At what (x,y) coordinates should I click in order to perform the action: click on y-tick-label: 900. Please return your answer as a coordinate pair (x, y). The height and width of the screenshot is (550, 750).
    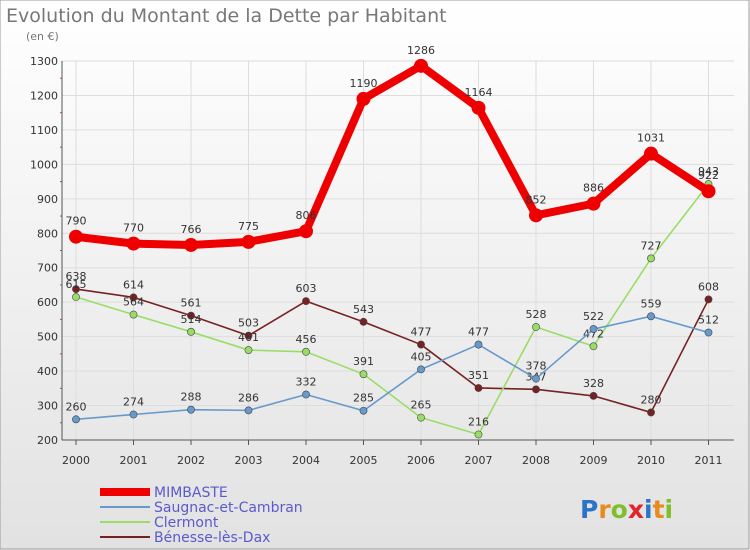
    Looking at the image, I should click on (47, 199).